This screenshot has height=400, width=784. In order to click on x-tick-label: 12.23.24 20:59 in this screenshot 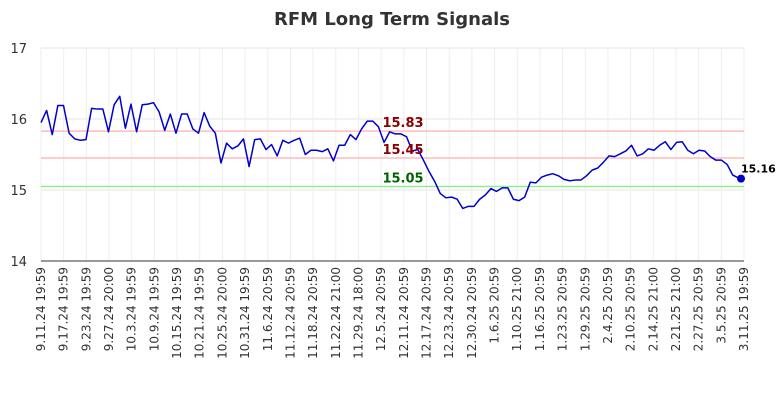, I will do `click(449, 313)`.